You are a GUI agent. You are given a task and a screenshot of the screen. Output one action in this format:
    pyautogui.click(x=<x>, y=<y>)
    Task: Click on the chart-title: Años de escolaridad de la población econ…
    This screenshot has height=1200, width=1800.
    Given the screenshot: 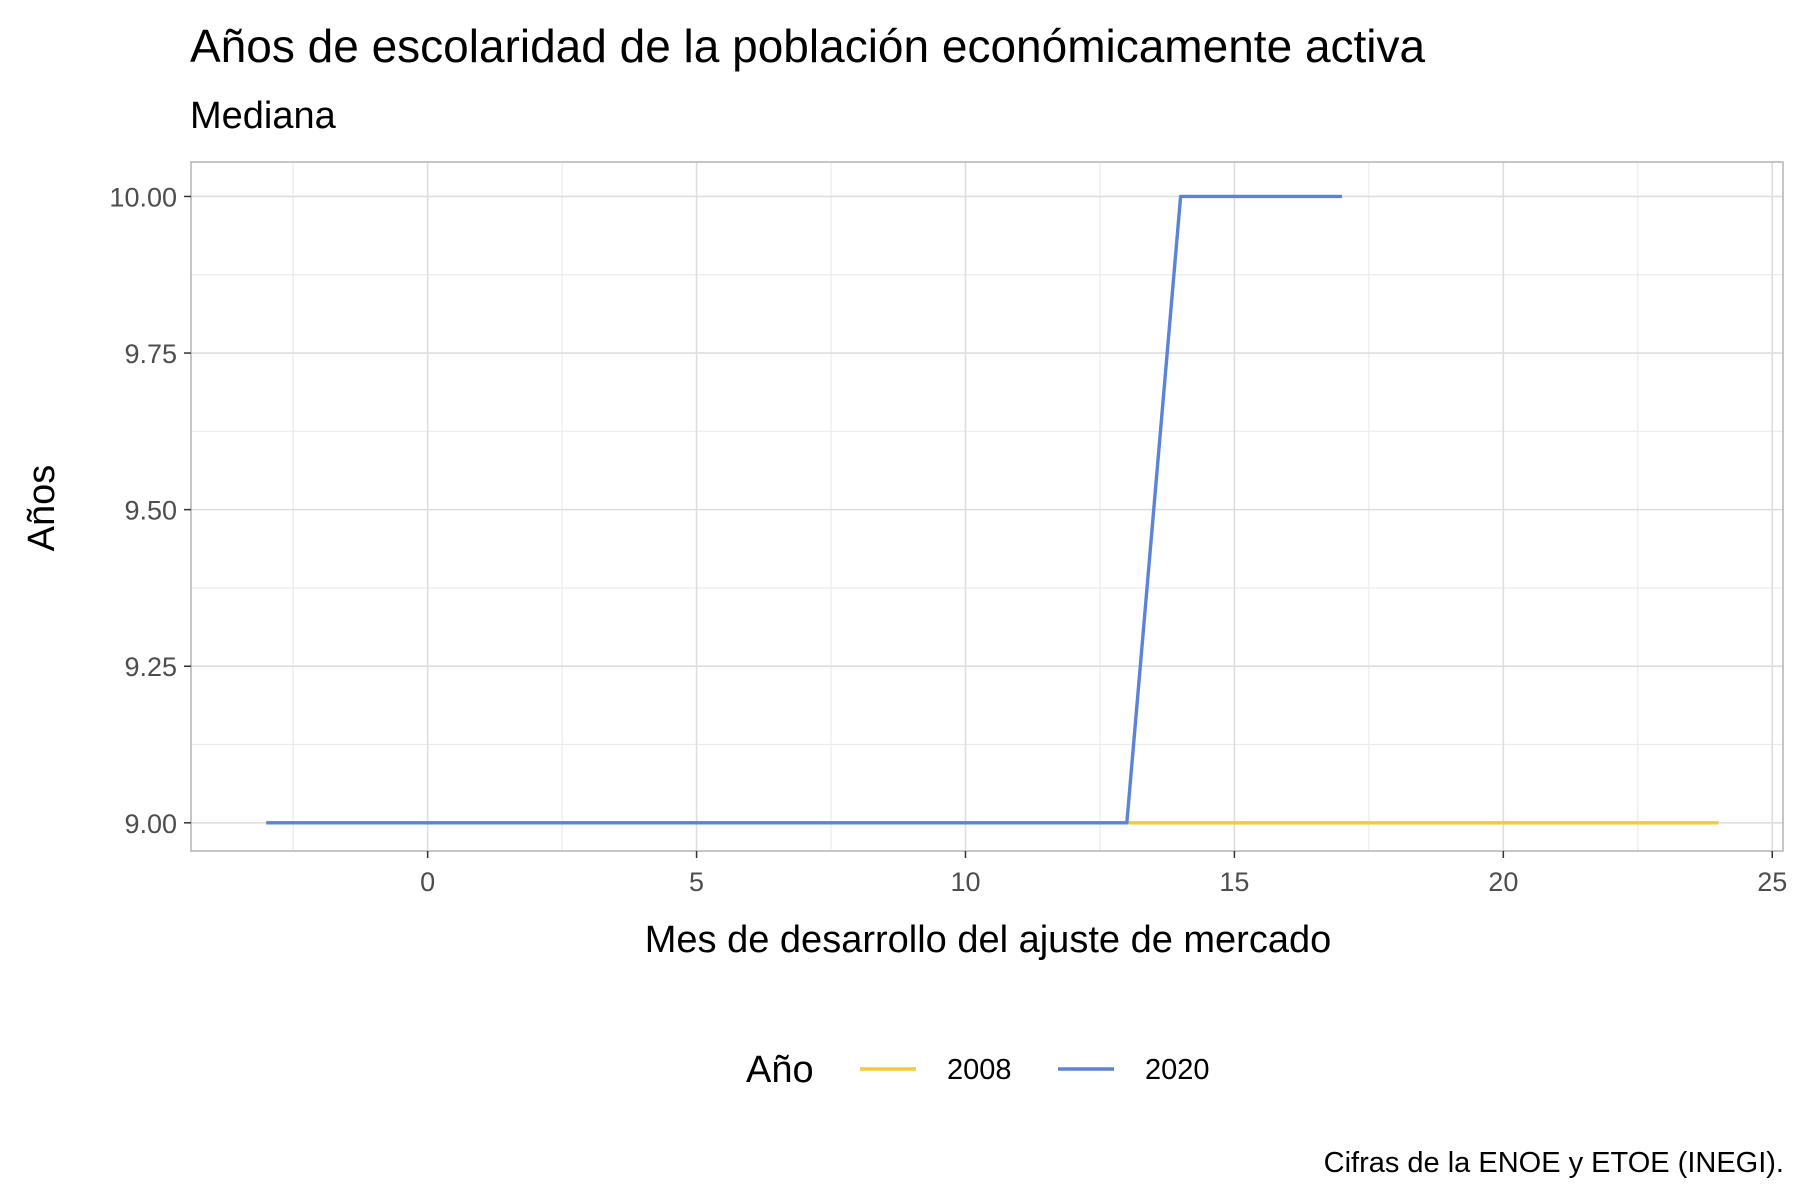 What is the action you would take?
    pyautogui.click(x=808, y=46)
    